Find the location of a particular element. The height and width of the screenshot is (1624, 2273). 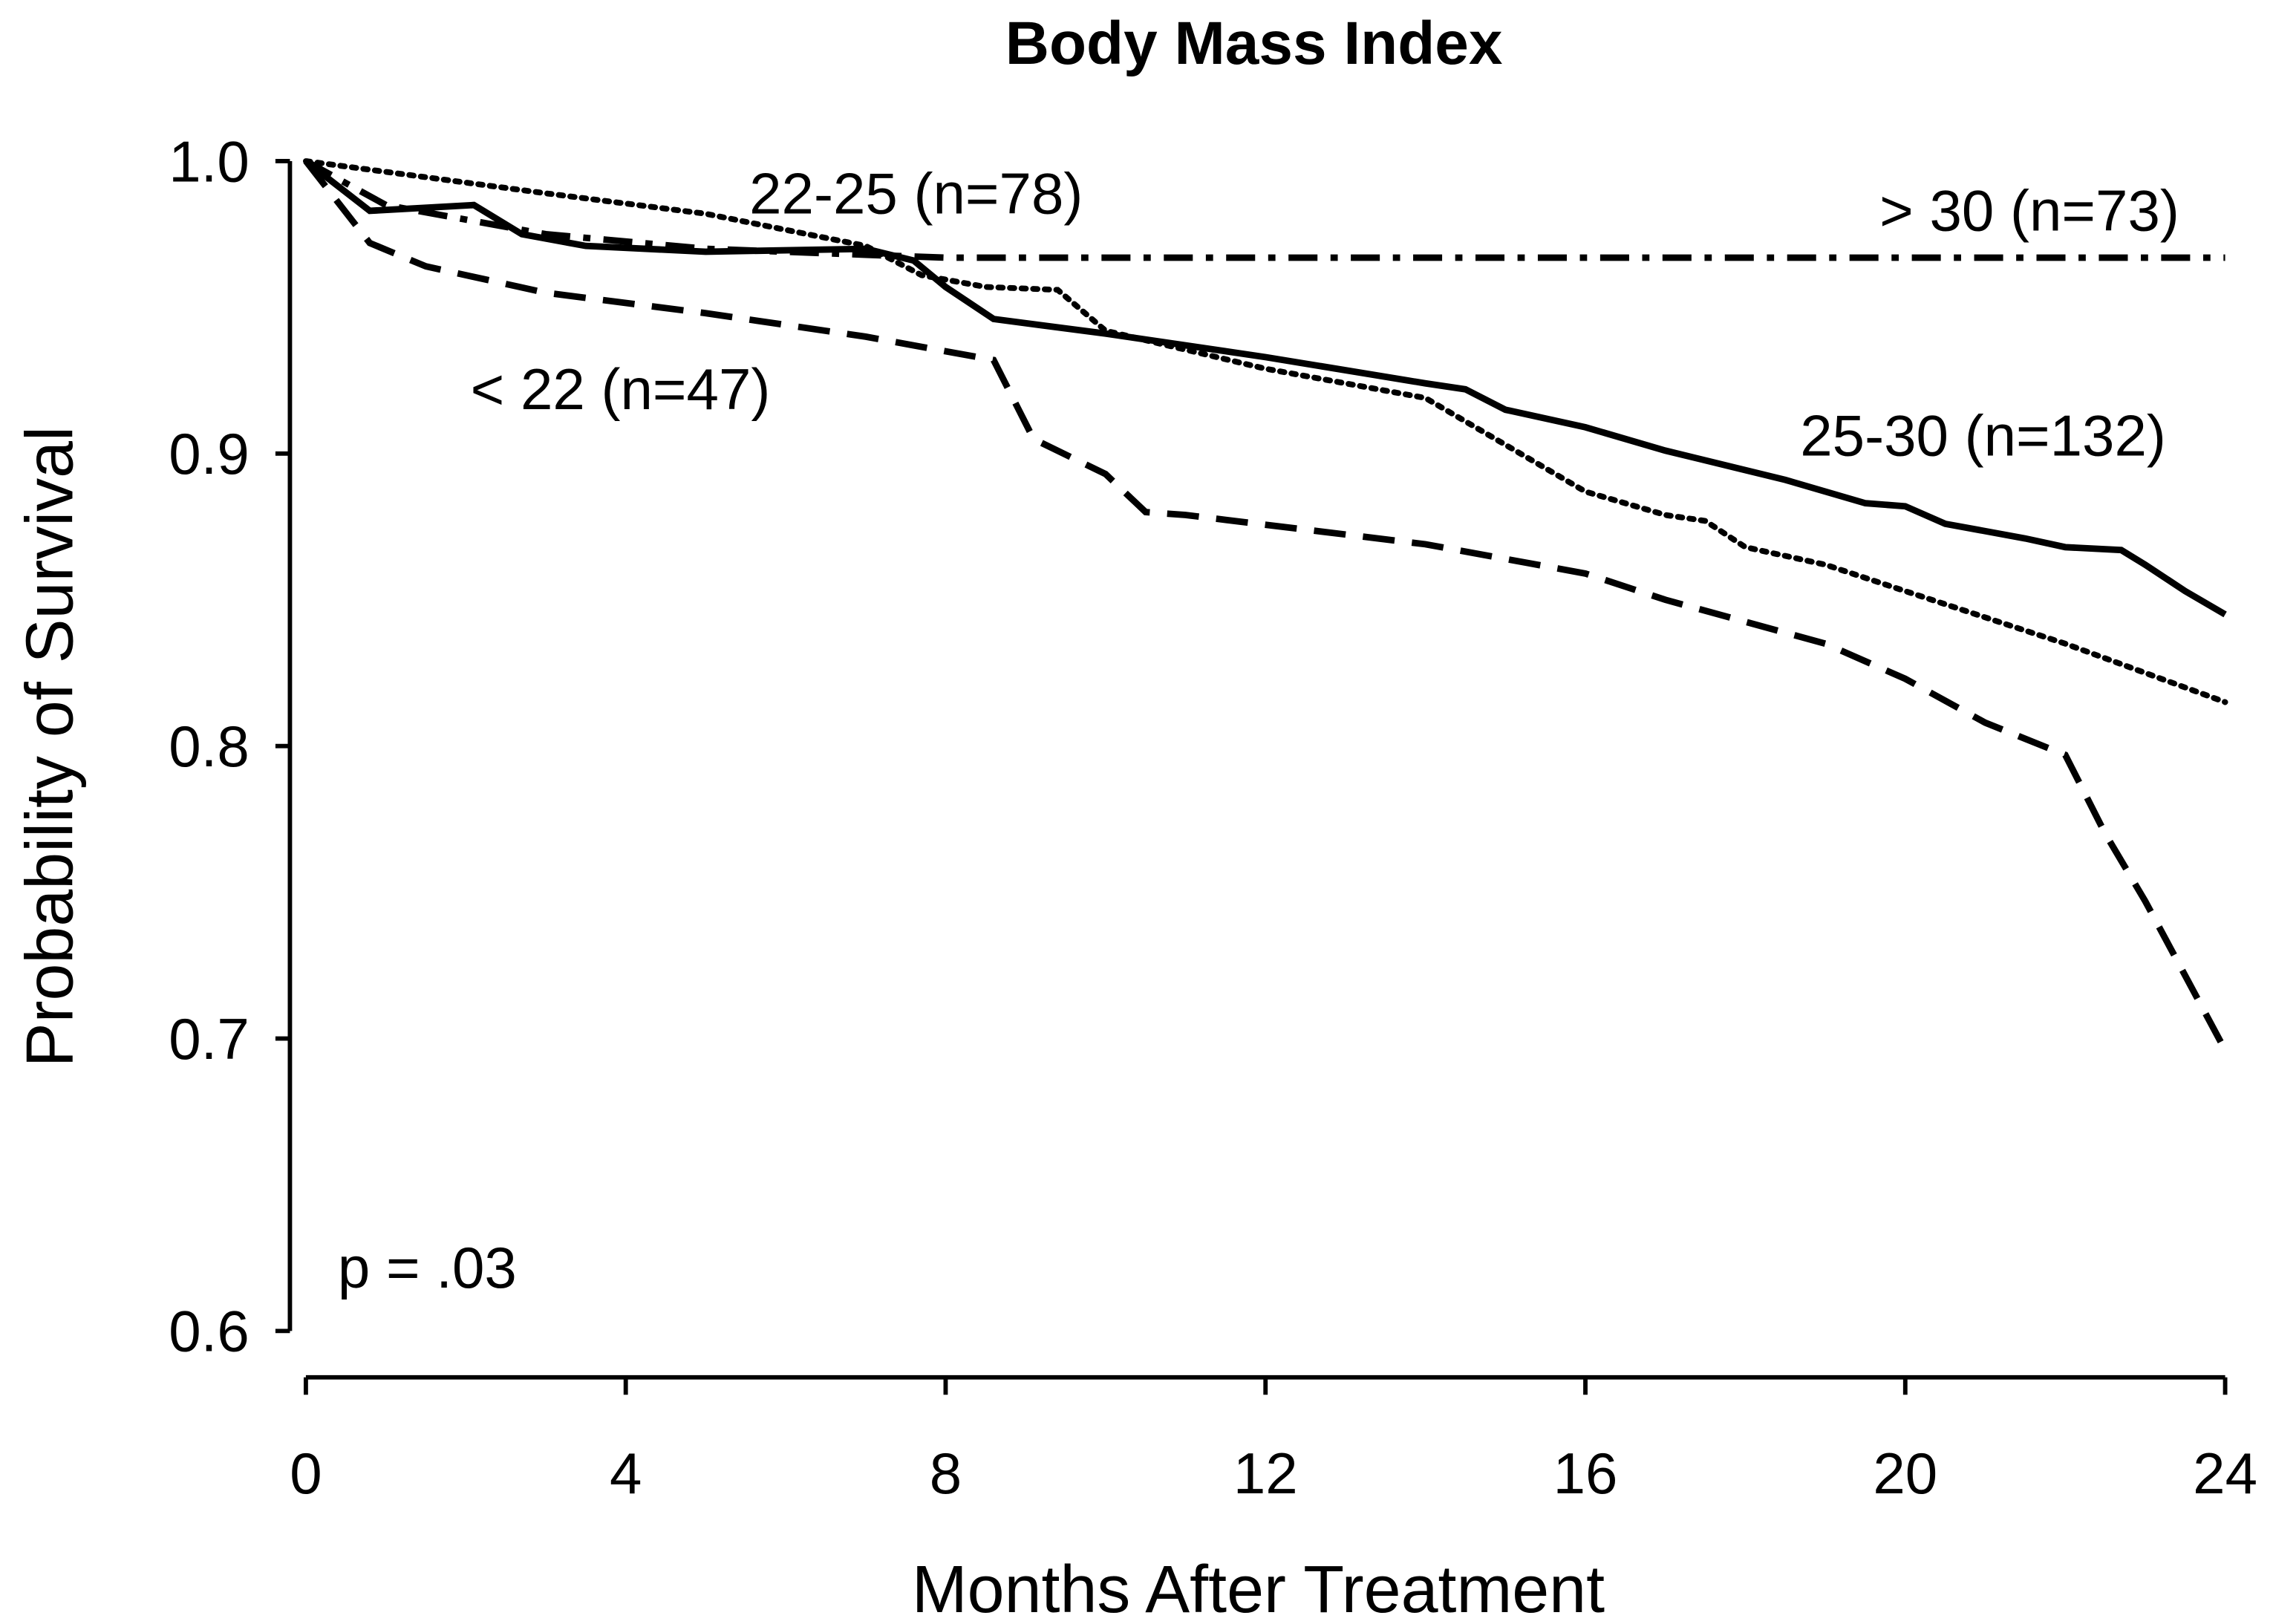

p-value-annotation: p = .03 is located at coordinates (427, 1267).